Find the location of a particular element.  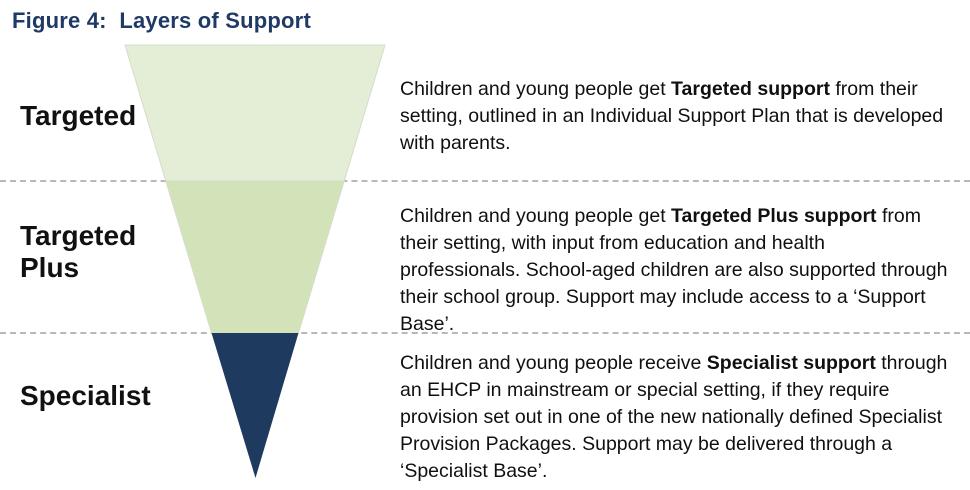

layer-label-specialist: Specialist is located at coordinates (85, 395).